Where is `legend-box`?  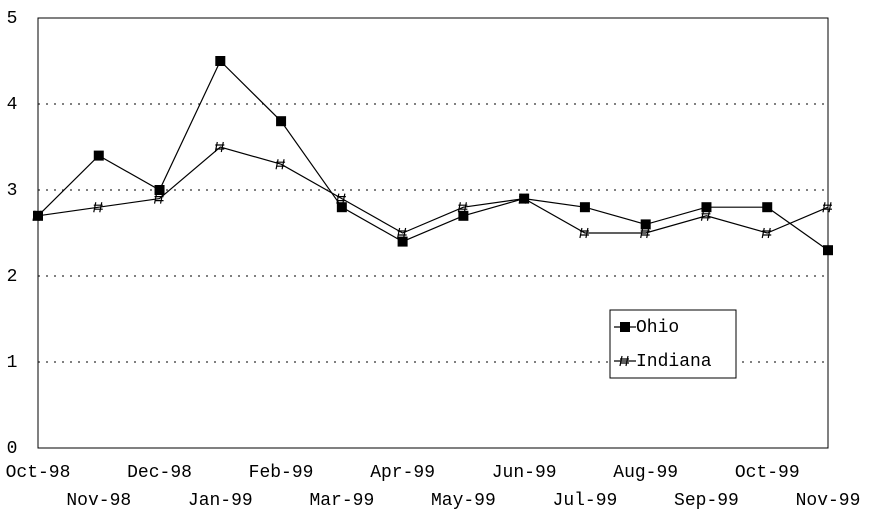 legend-box is located at coordinates (673, 344).